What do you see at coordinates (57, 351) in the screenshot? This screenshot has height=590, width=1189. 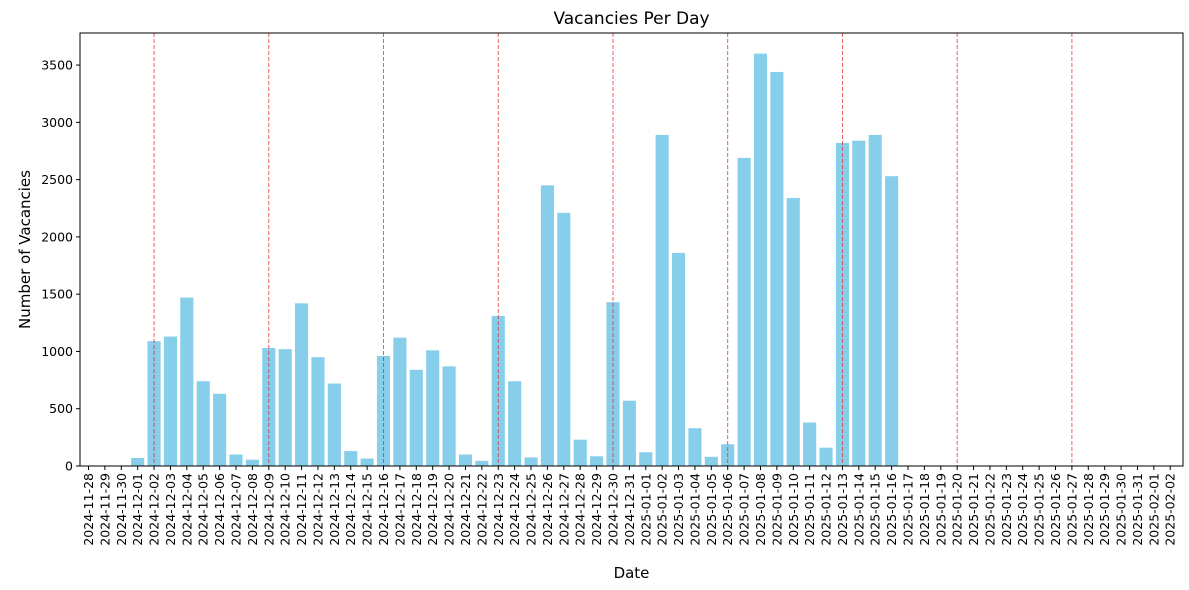 I see `y-tick-label-1000: 1000` at bounding box center [57, 351].